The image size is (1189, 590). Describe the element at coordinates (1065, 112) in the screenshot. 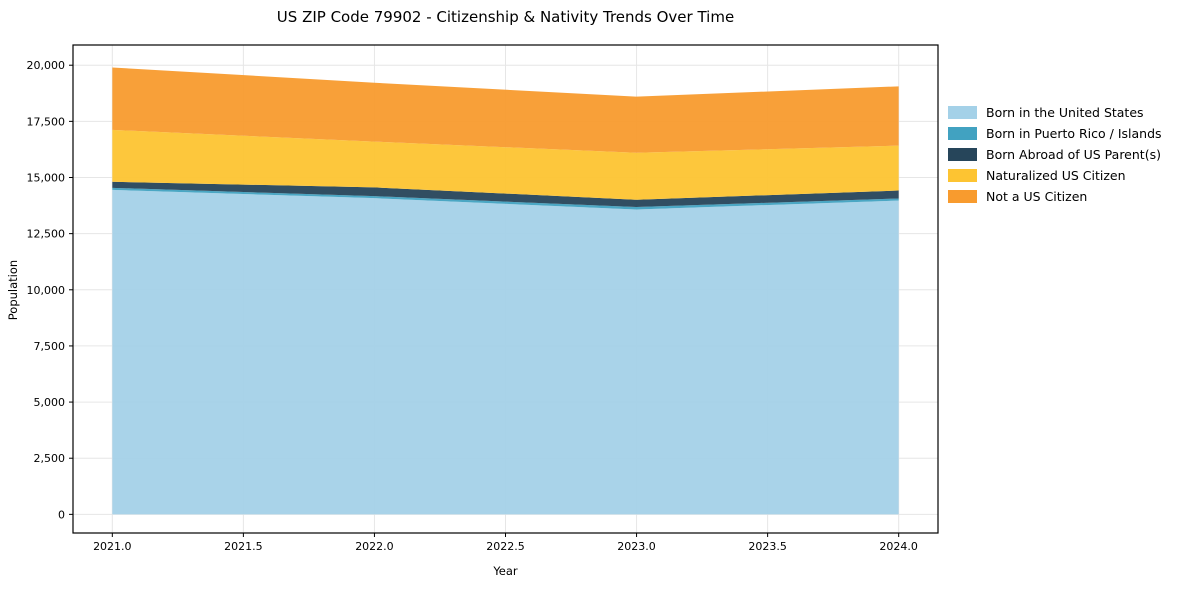

I see `legend-label: Born in the United States` at that location.